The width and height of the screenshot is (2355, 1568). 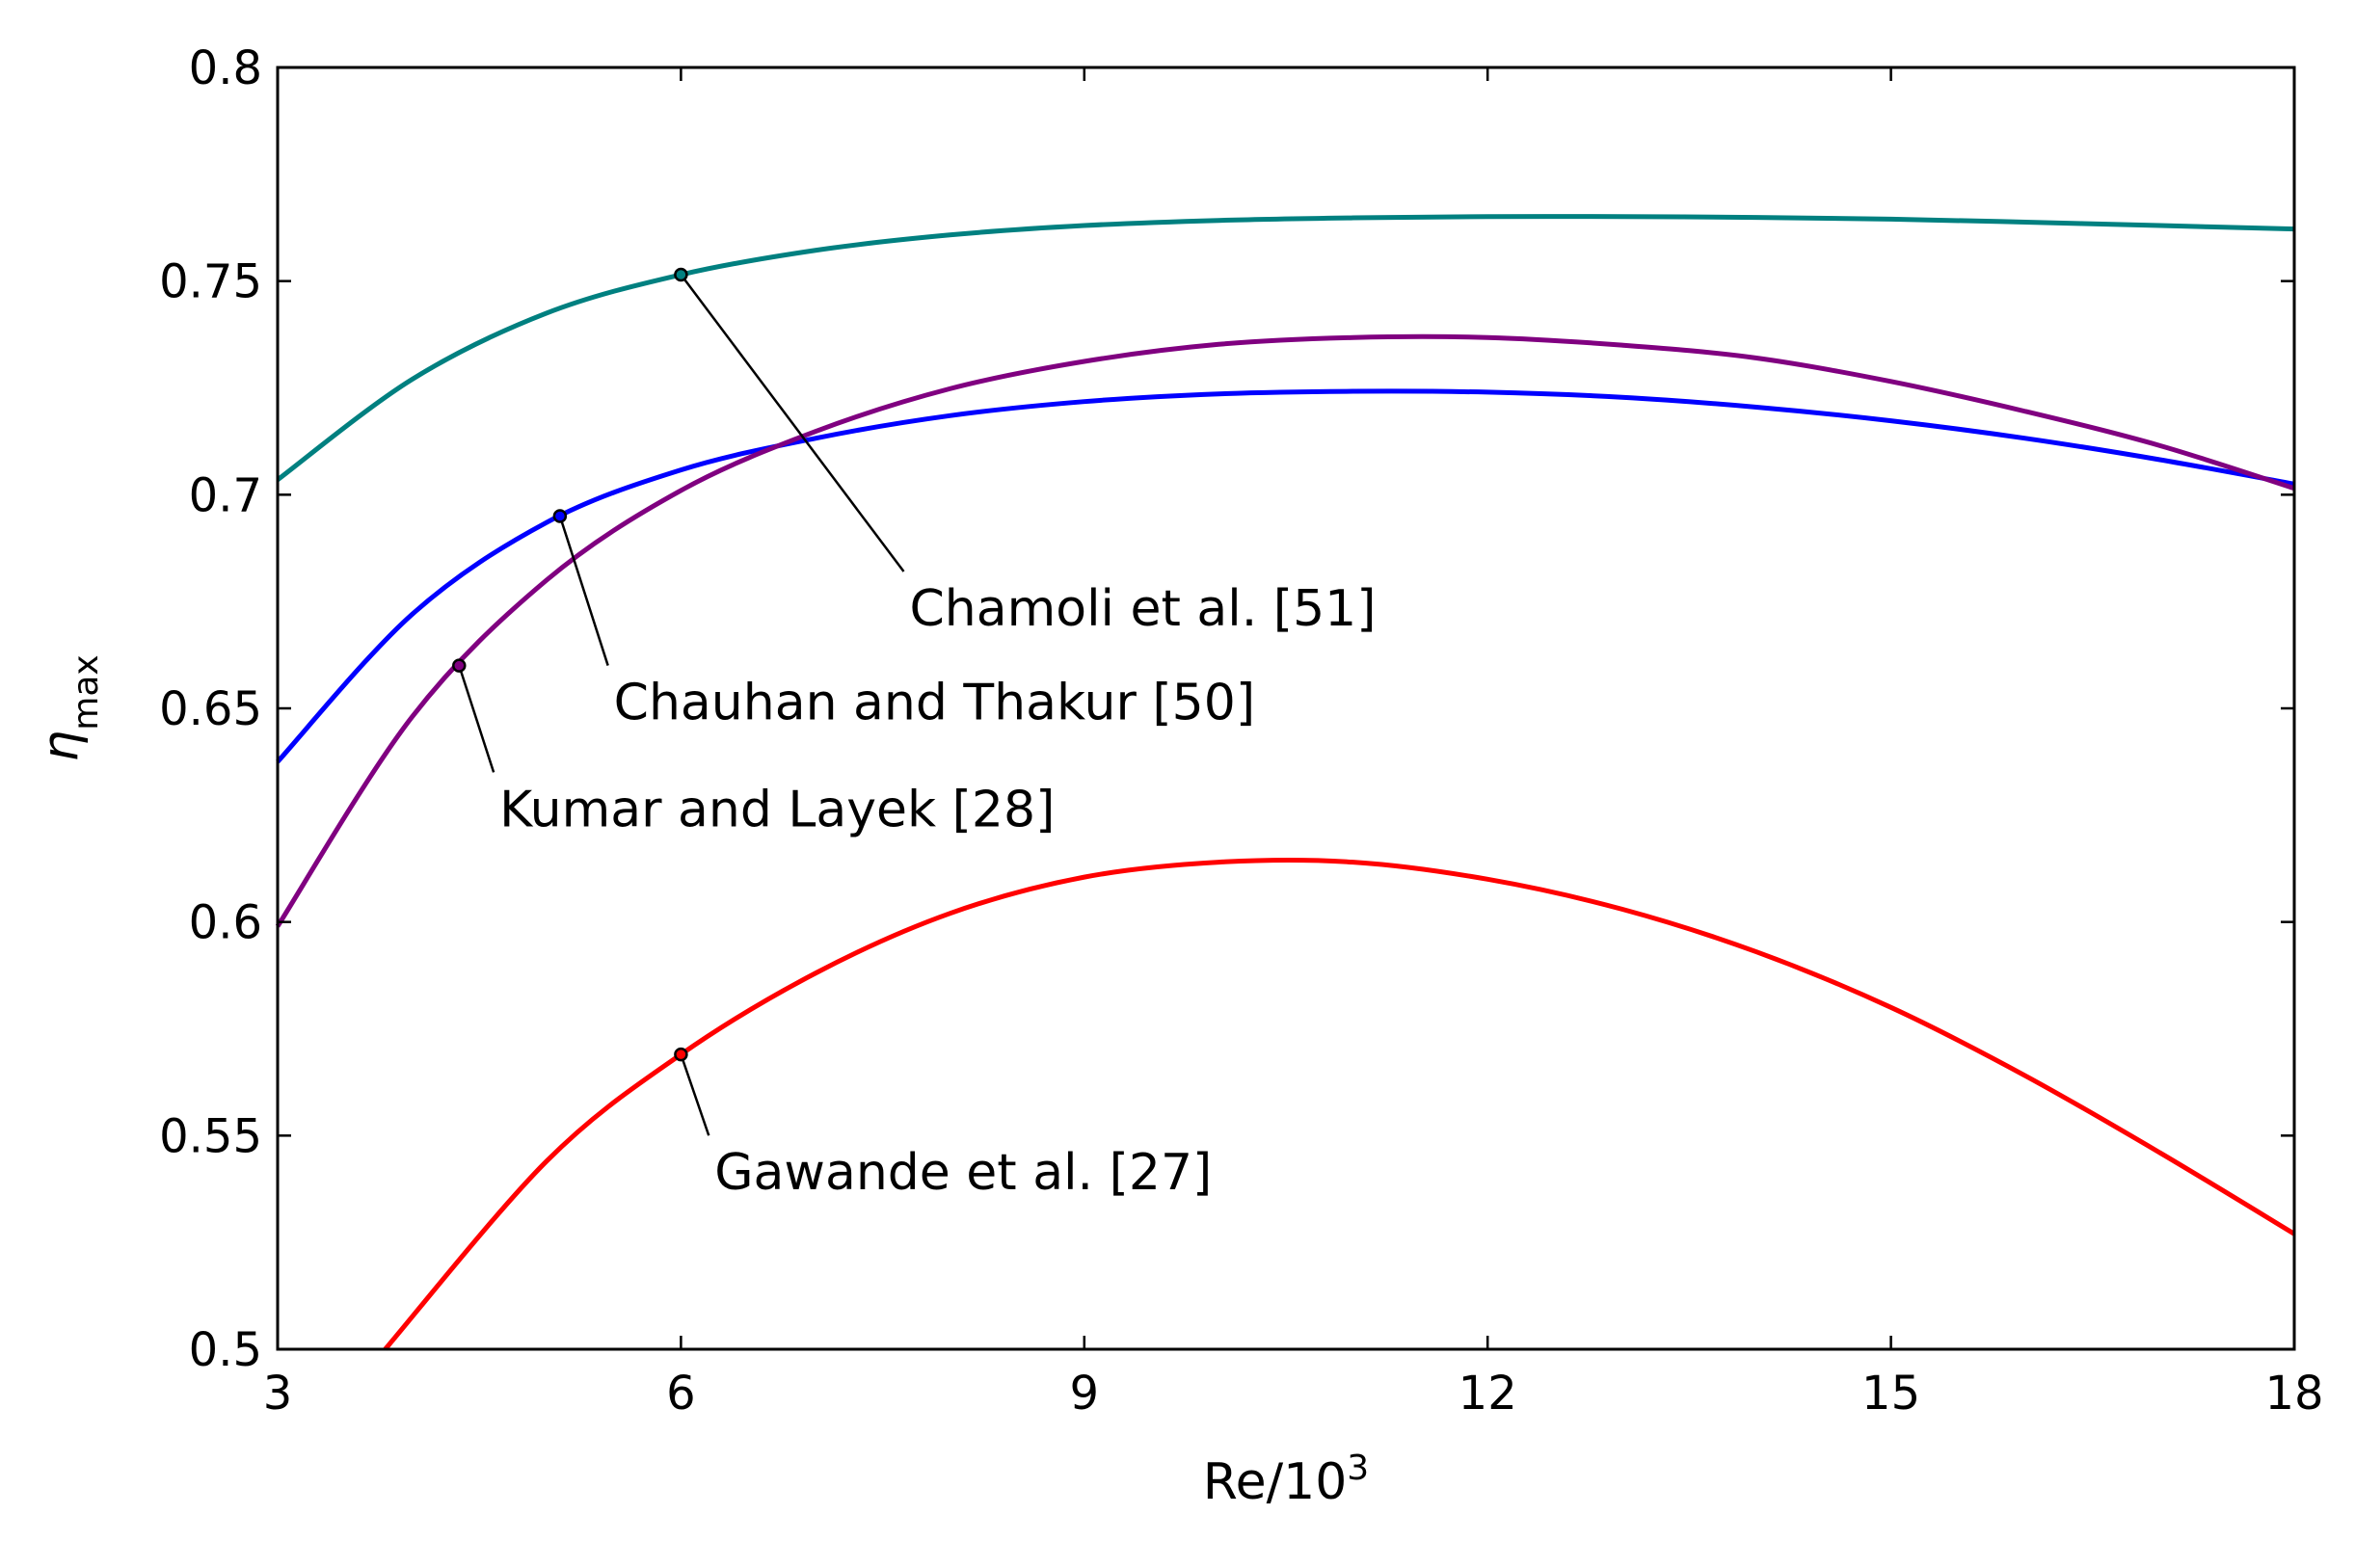 What do you see at coordinates (934, 704) in the screenshot?
I see `series-annotation: Chauhan and Thakur [50]` at bounding box center [934, 704].